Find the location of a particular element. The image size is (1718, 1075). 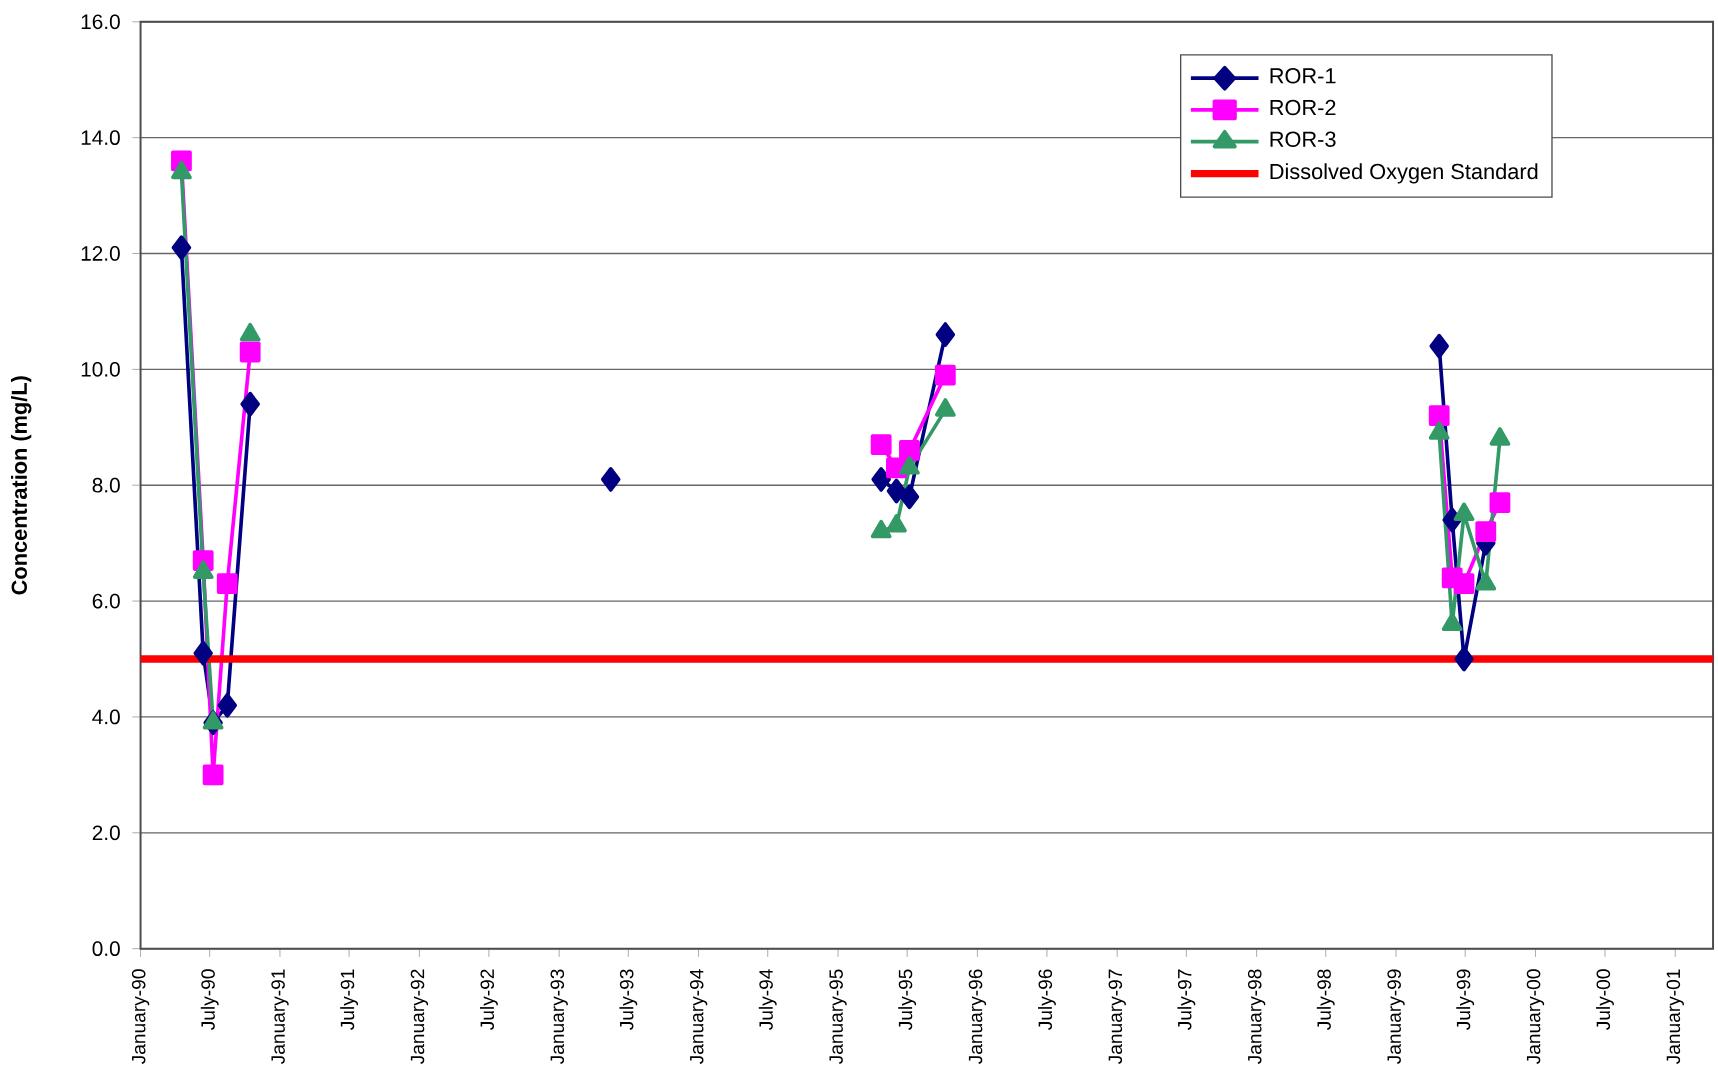

y-tick-label: 2.0 is located at coordinates (106, 832).